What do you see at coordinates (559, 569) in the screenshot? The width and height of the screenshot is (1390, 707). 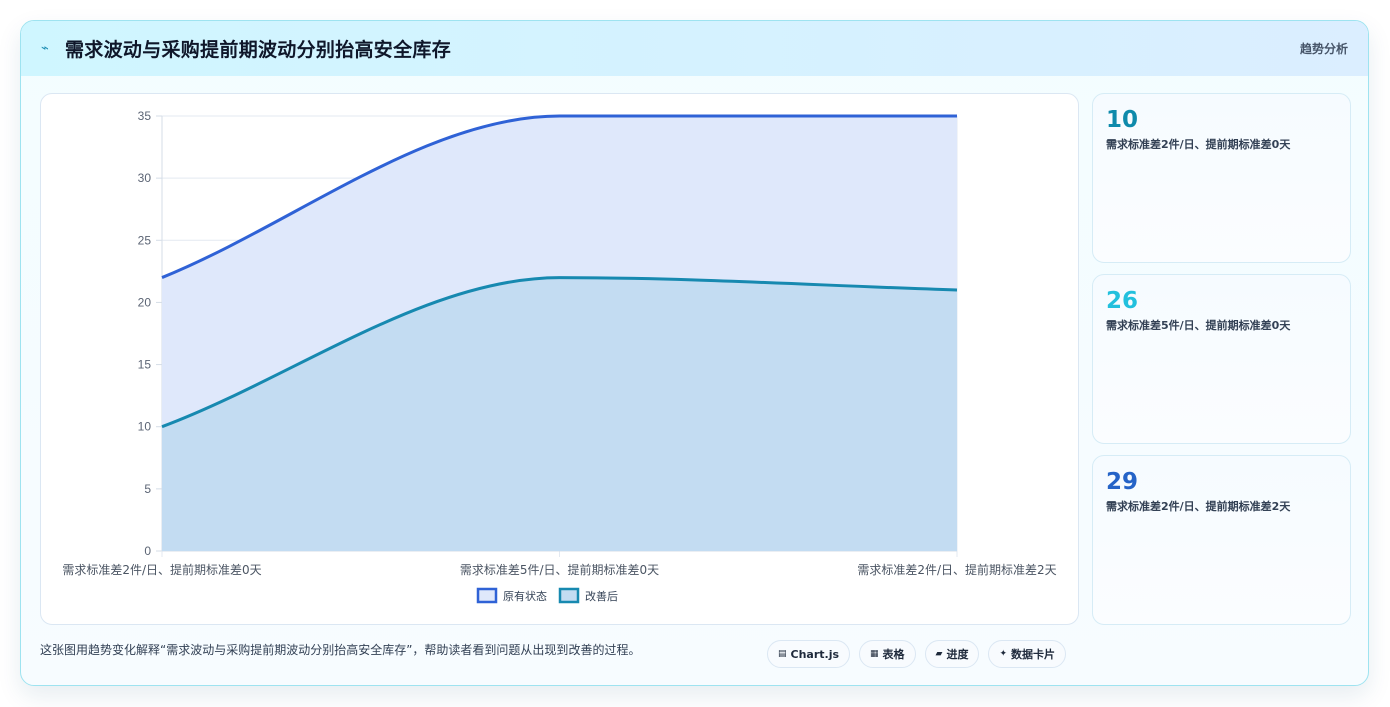 I see `x-tick-label: 需求标准差5件/日、提前期标准差0天` at bounding box center [559, 569].